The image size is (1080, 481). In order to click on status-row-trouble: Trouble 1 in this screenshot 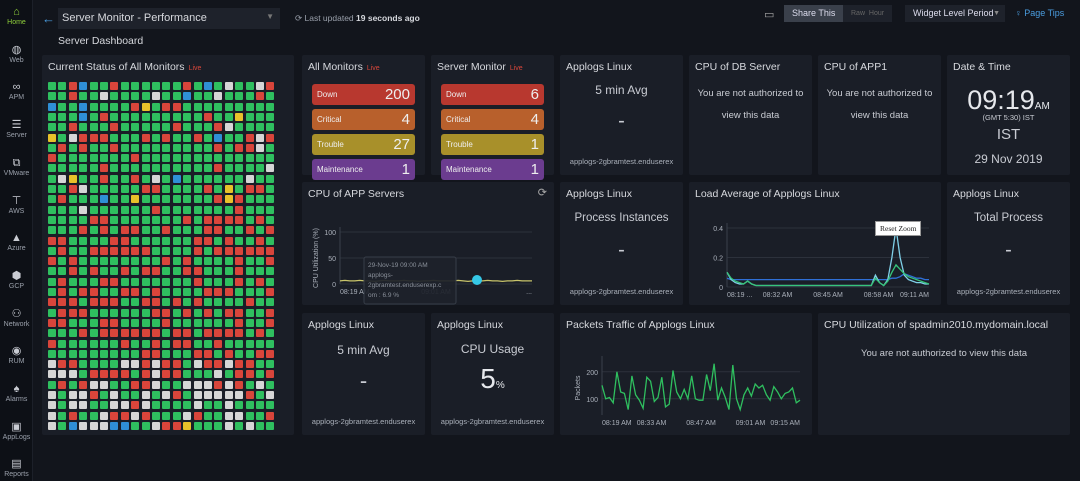, I will do `click(492, 144)`.